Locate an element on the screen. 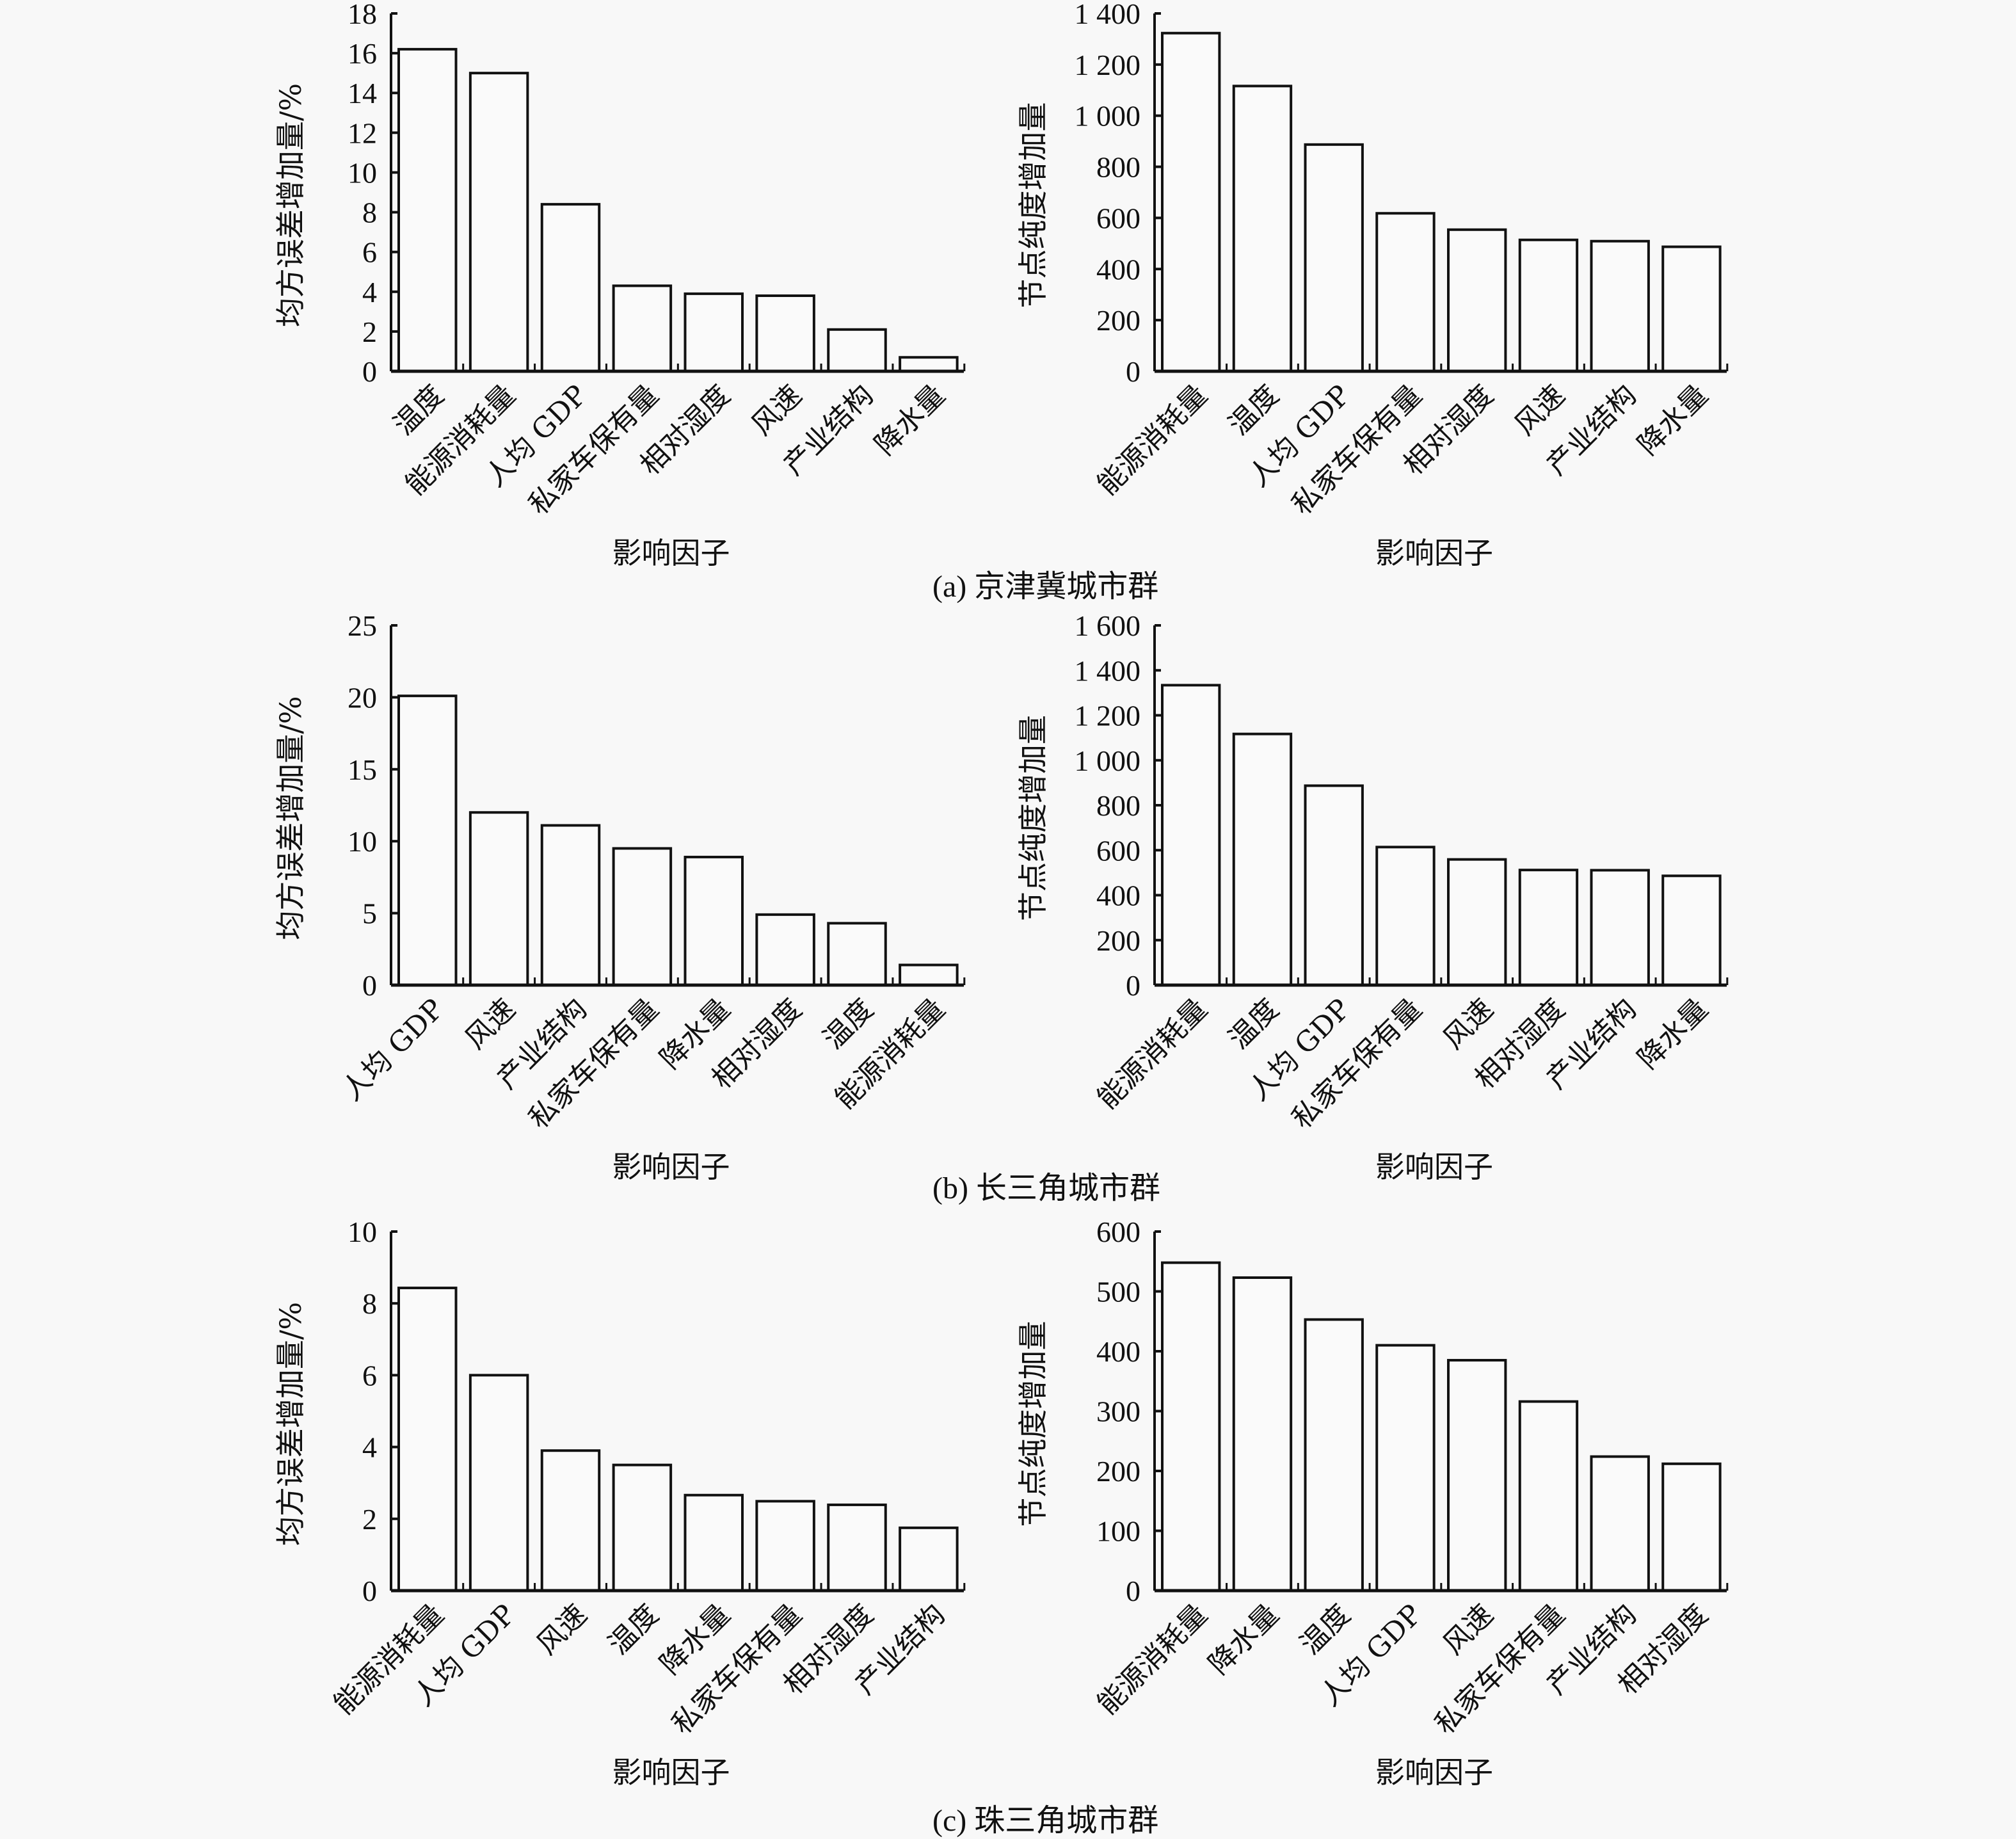 Image resolution: width=2016 pixels, height=1839 pixels. y-tick-label: 1 400 is located at coordinates (1108, 671).